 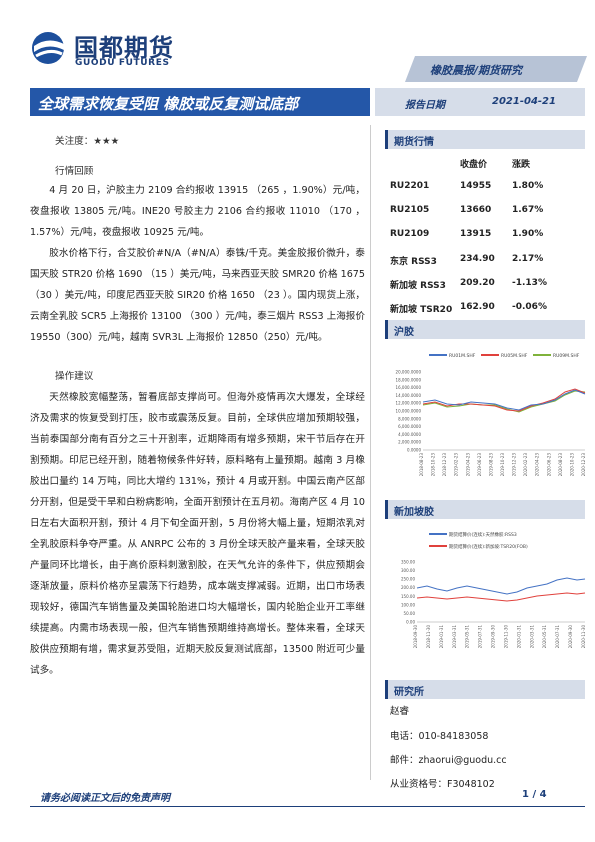 What do you see at coordinates (570, 637) in the screenshot?
I see `x-tick-label: 2020-09-30` at bounding box center [570, 637].